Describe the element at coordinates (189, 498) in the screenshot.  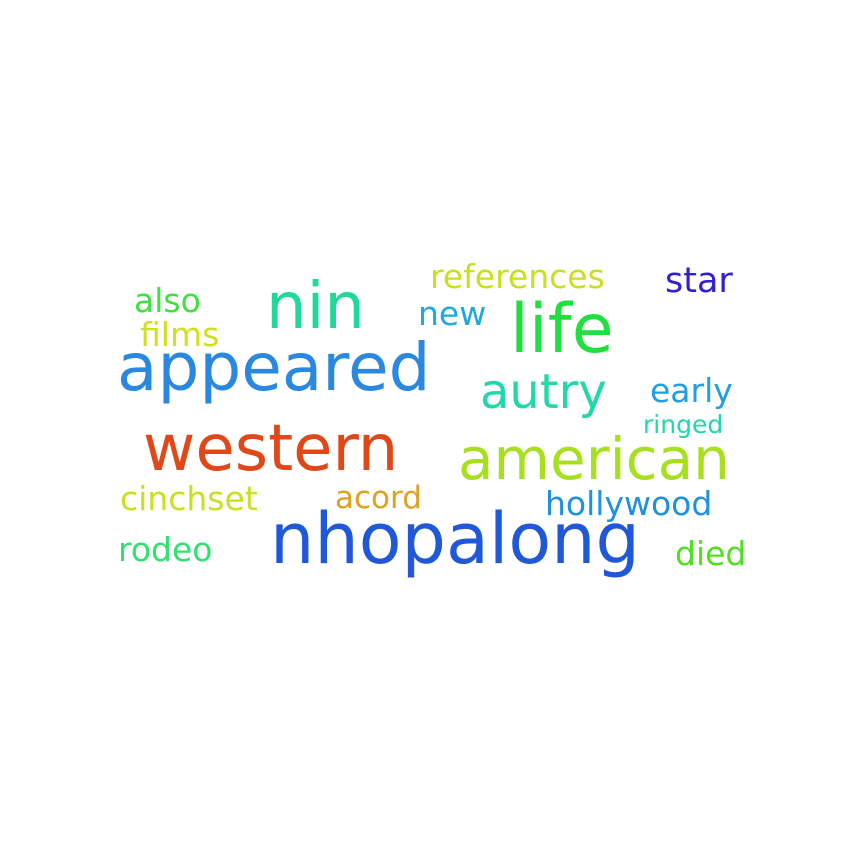
I see `word-cinchset: cinchset` at that location.